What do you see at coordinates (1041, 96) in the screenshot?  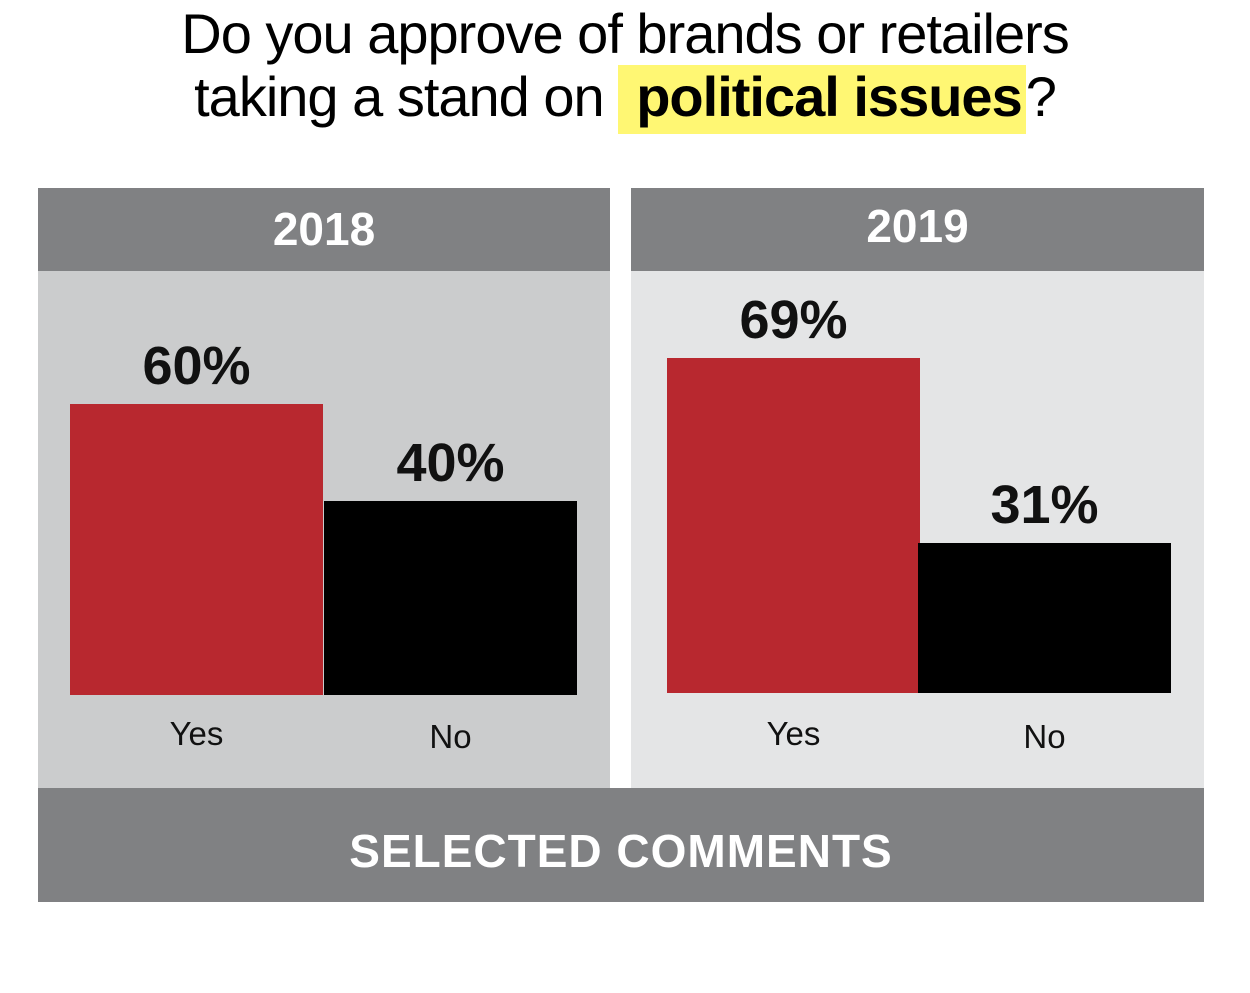 I see `title-suffix: ?` at bounding box center [1041, 96].